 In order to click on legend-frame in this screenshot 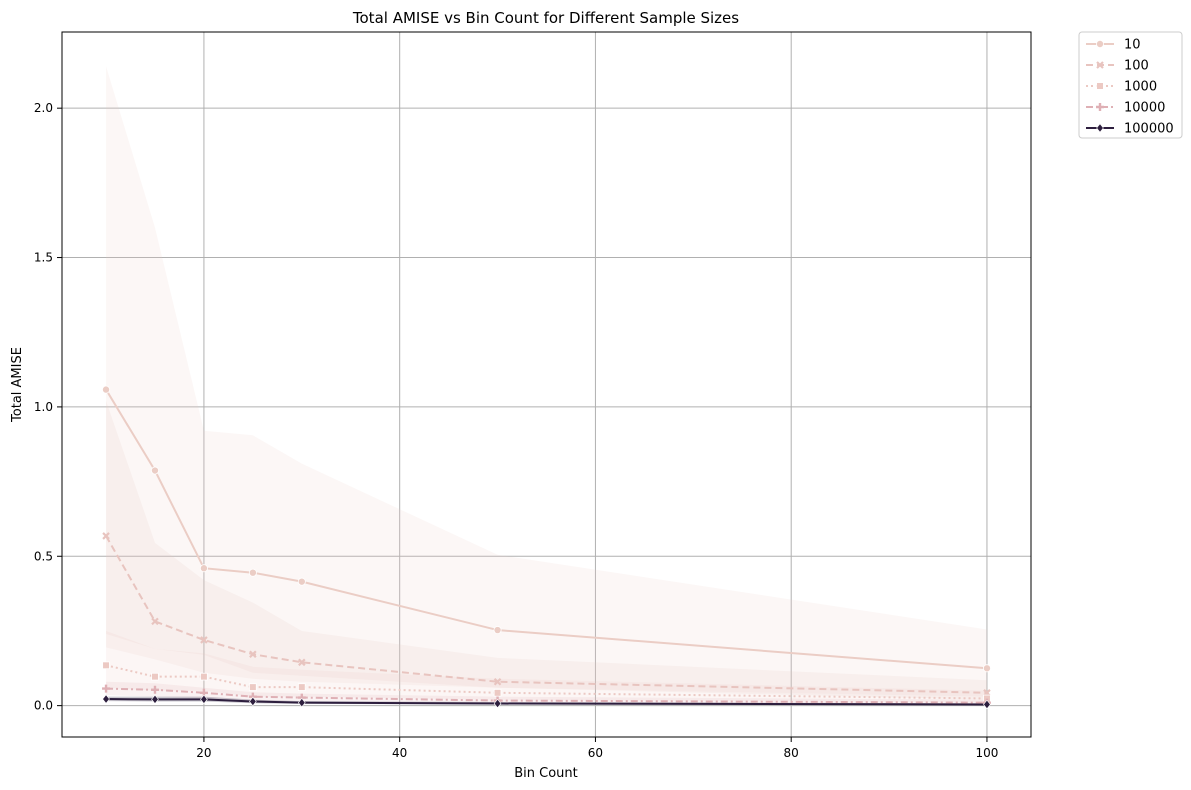, I will do `click(1130, 85)`.